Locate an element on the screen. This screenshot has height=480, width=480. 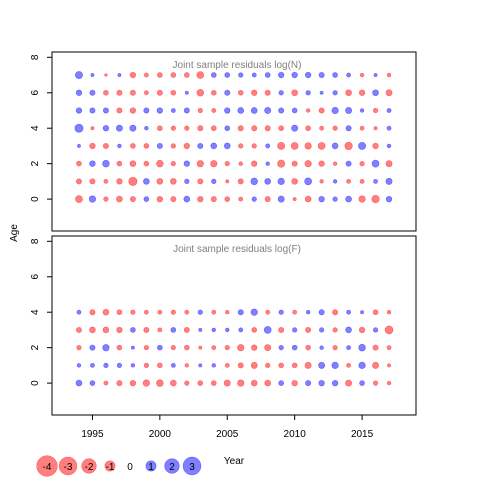
panel-title: Joint sample residuals log(N) is located at coordinates (237, 65).